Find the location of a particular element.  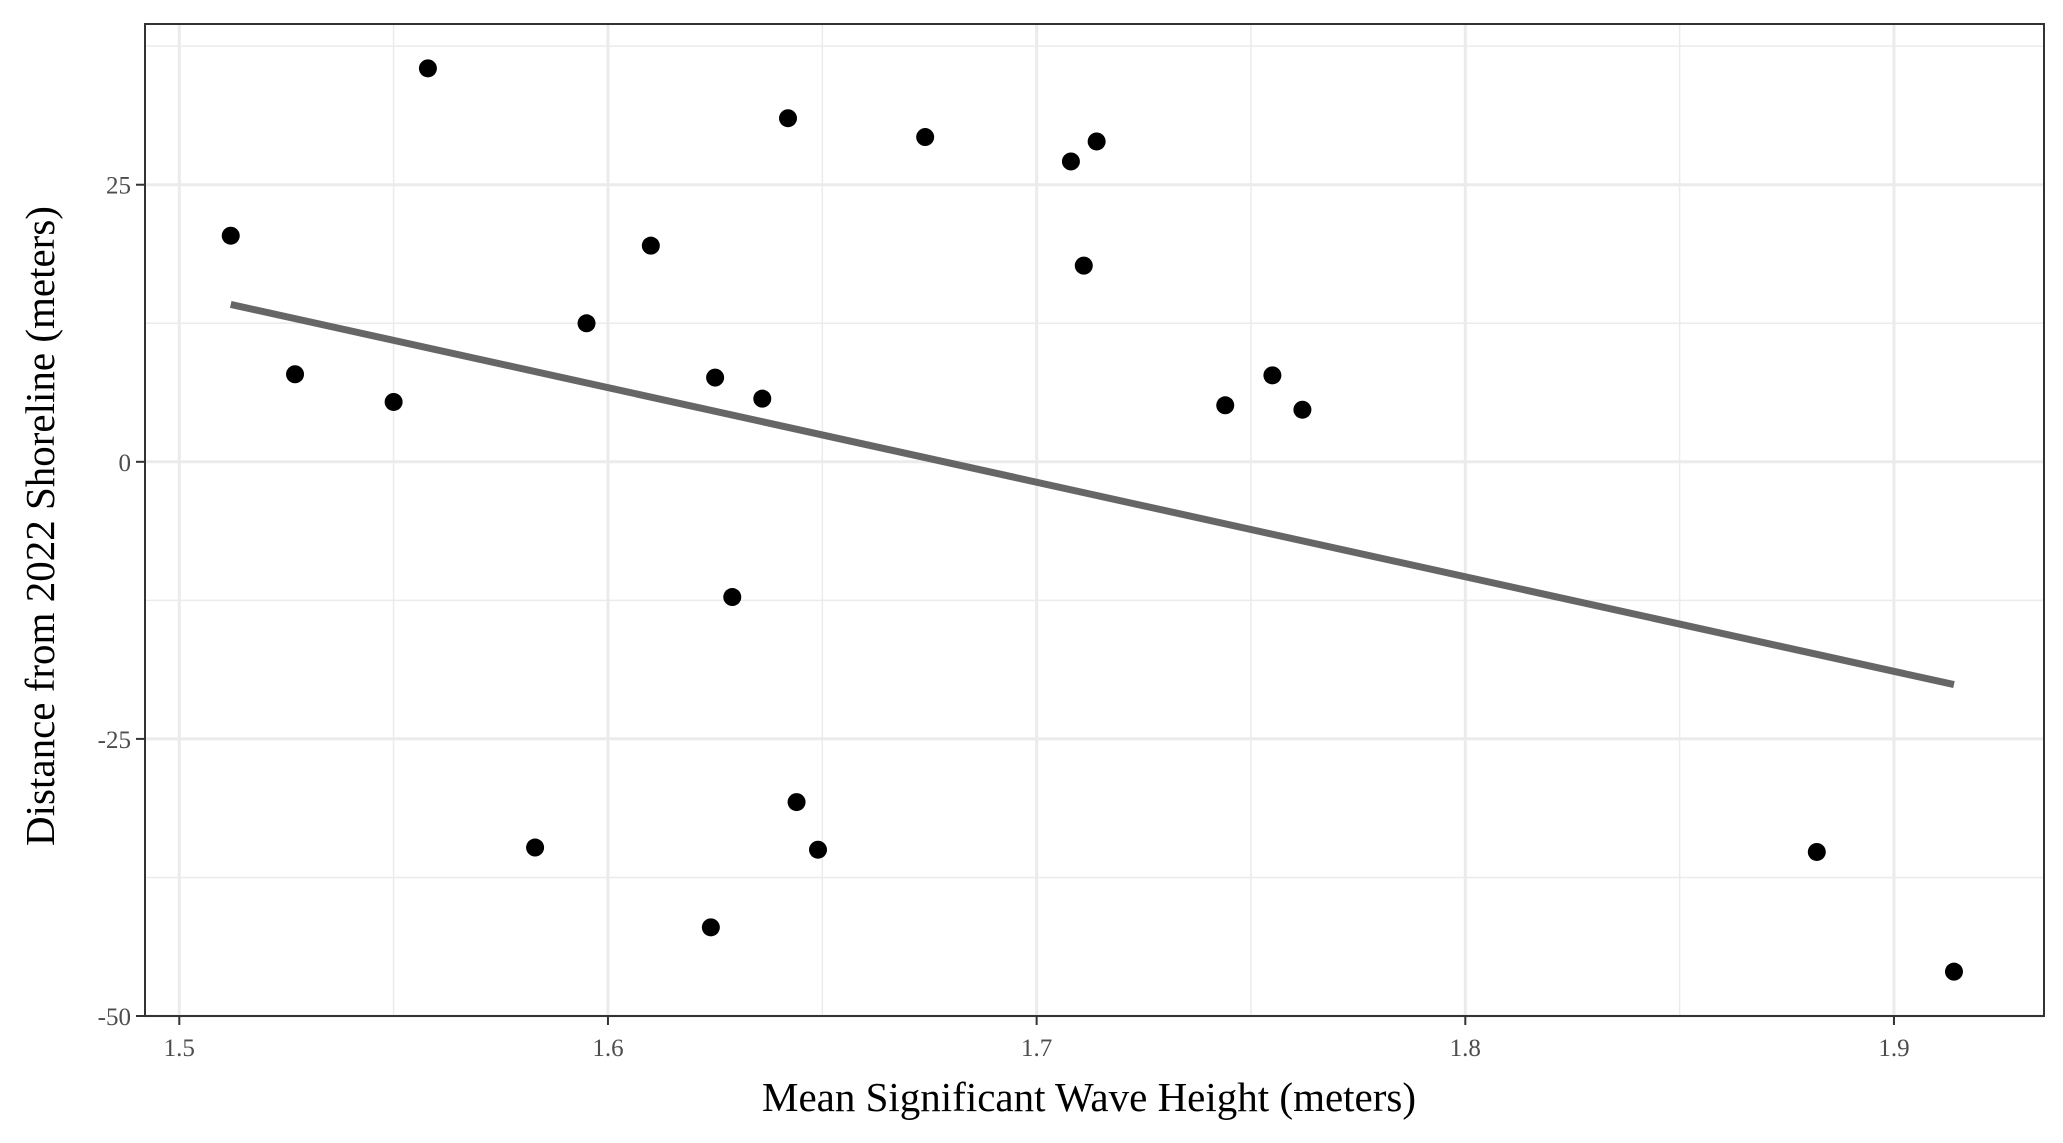

x-tick-label: 1.8 is located at coordinates (1465, 1048).